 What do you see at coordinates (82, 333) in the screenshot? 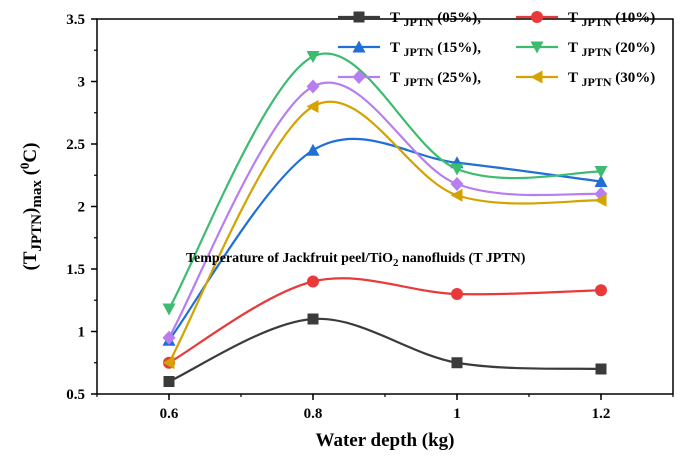
I see `y-tick-label: 1` at bounding box center [82, 333].